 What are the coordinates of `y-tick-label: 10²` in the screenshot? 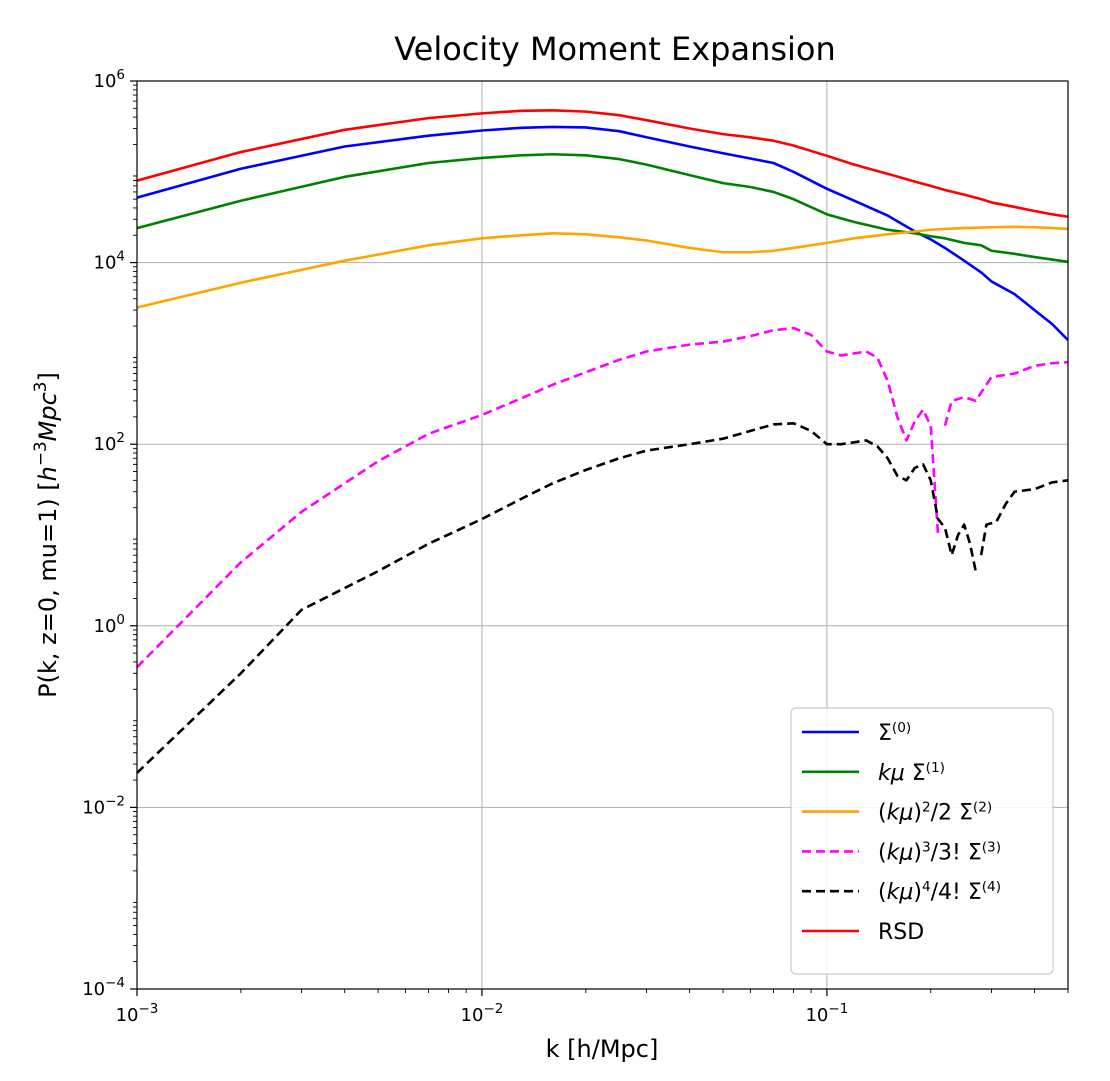 It's located at (110, 442).